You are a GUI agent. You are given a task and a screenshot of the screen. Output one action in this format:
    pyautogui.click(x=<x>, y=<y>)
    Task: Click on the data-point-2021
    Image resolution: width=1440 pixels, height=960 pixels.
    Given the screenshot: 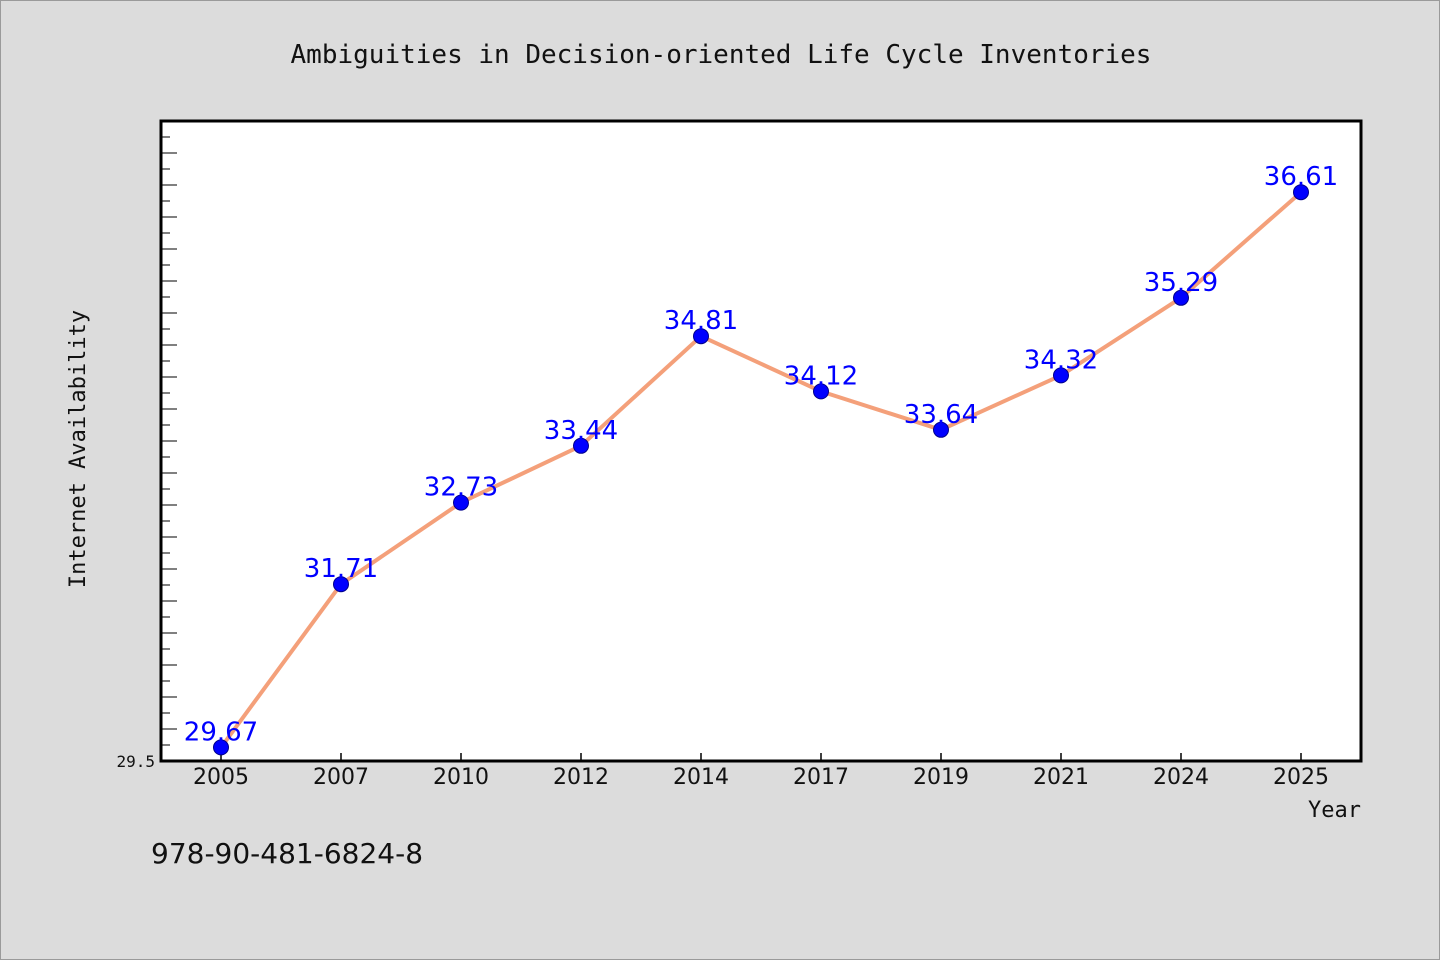 What is the action you would take?
    pyautogui.click(x=1061, y=375)
    